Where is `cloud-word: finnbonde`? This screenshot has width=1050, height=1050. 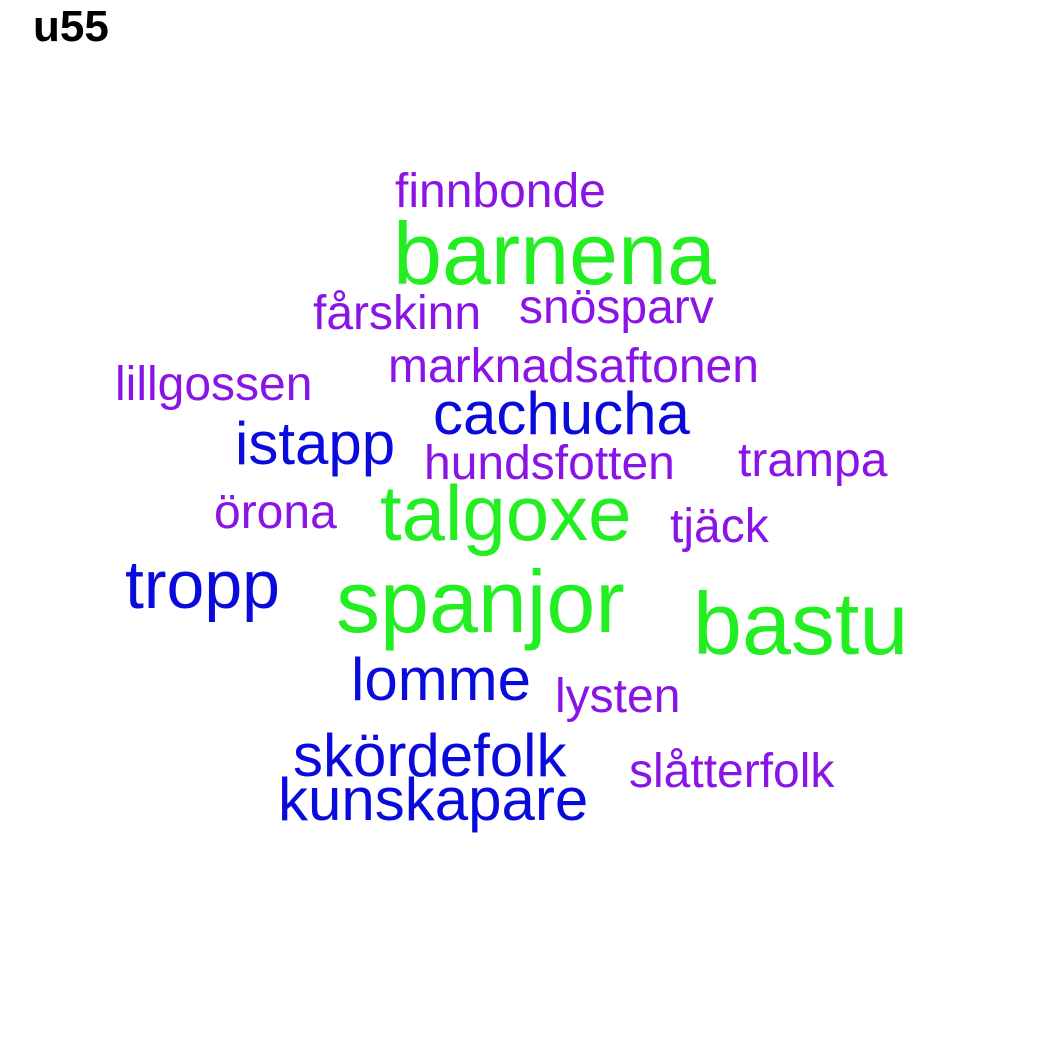 cloud-word: finnbonde is located at coordinates (500, 191).